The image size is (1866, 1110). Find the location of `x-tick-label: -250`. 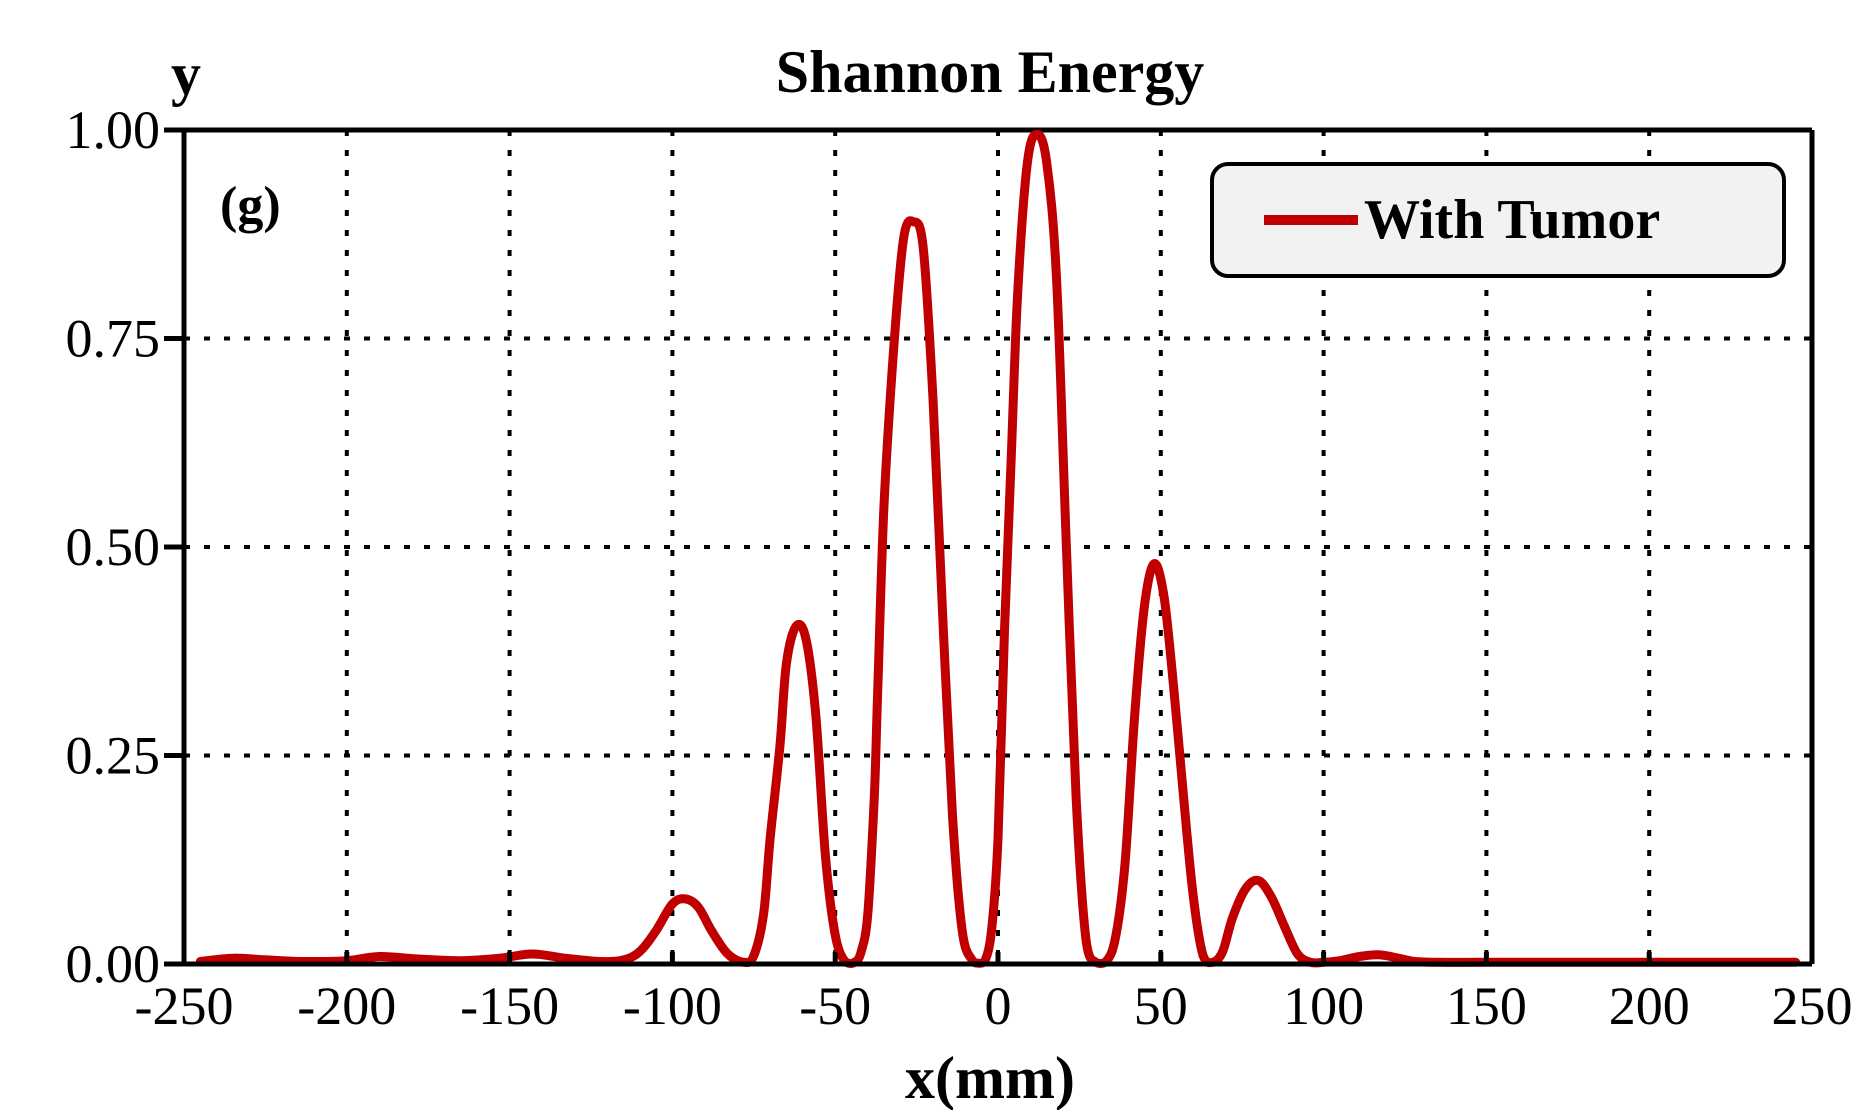

x-tick-label: -250 is located at coordinates (184, 1006).